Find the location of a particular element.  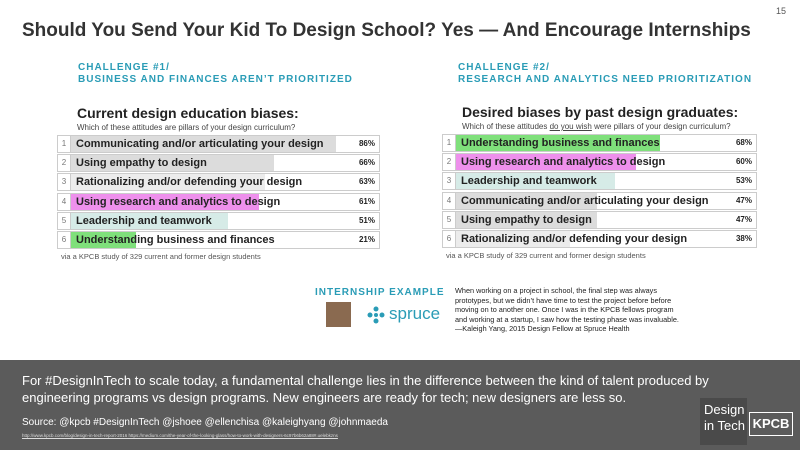

value-label: 21% is located at coordinates (366, 239).